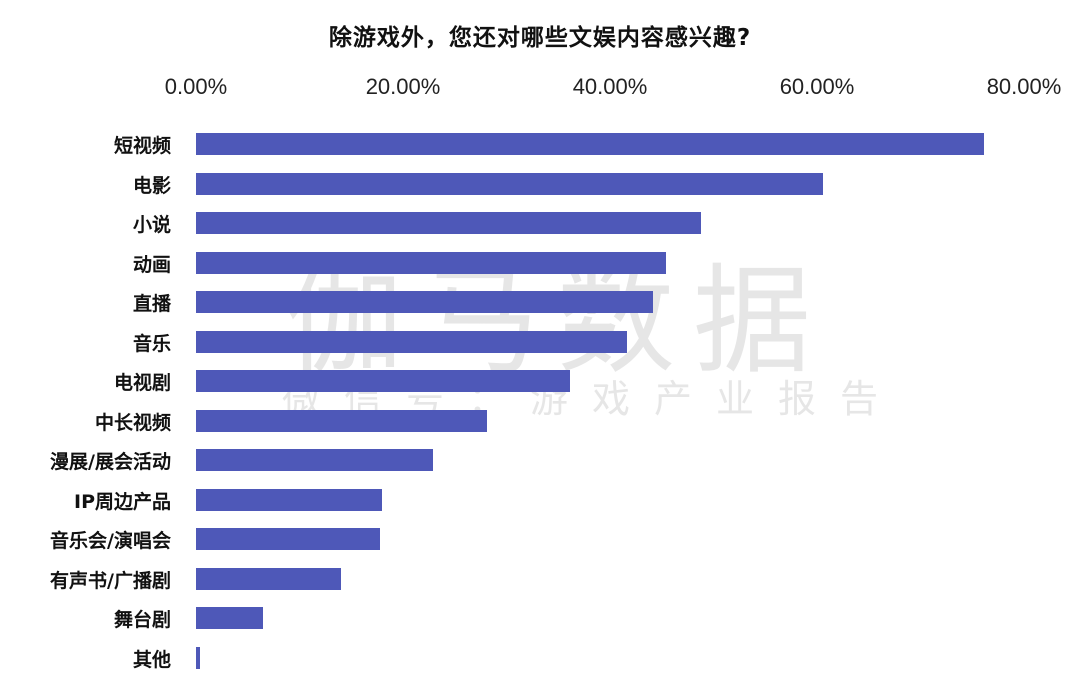 This screenshot has width=1080, height=698. Describe the element at coordinates (151, 343) in the screenshot. I see `category-label: 音乐` at that location.